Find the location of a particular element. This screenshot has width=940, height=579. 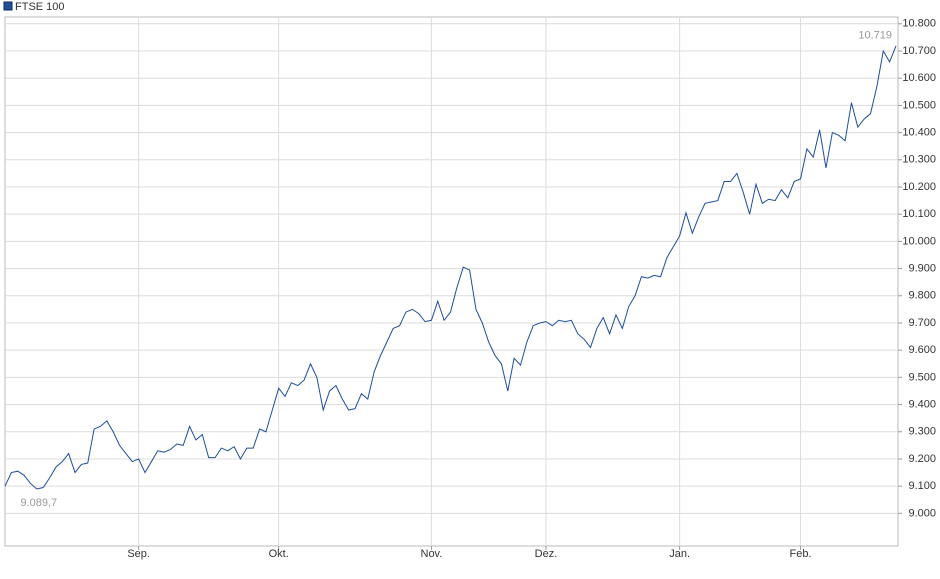

legend-label: FTSE 100 is located at coordinates (40, 7).